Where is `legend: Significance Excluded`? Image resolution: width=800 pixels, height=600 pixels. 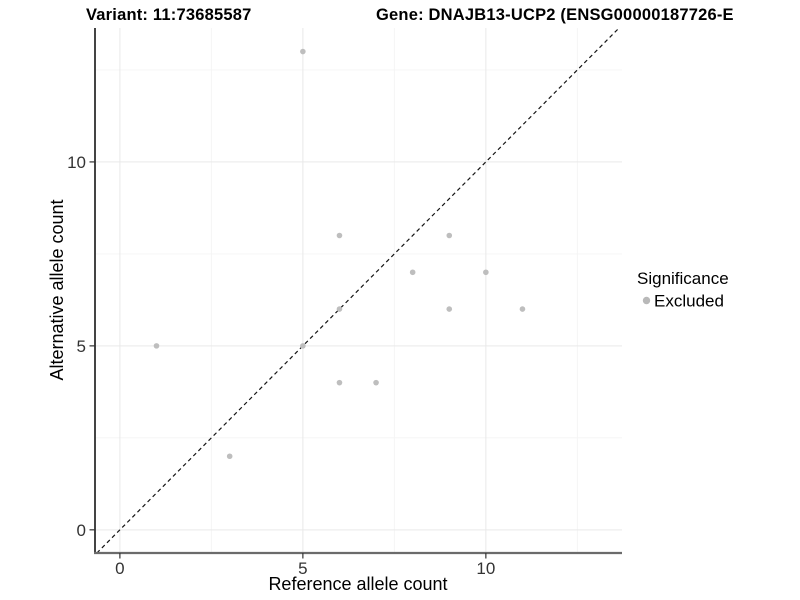 legend: Significance Excluded is located at coordinates (683, 290).